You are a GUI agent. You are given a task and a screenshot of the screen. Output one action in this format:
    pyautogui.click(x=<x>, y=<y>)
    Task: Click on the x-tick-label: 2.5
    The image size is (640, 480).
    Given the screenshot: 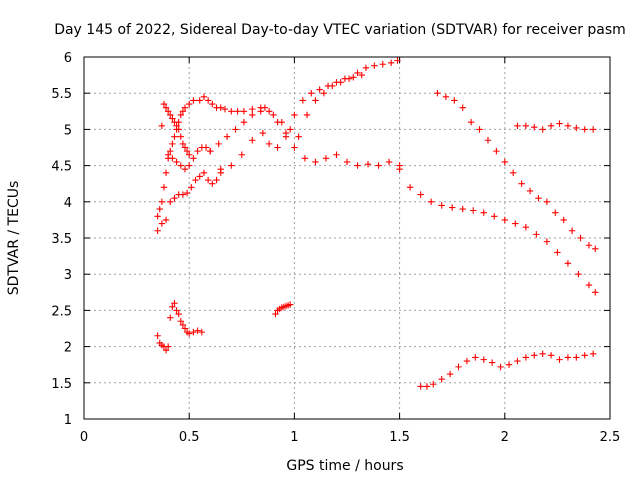 What is the action you would take?
    pyautogui.click(x=610, y=437)
    